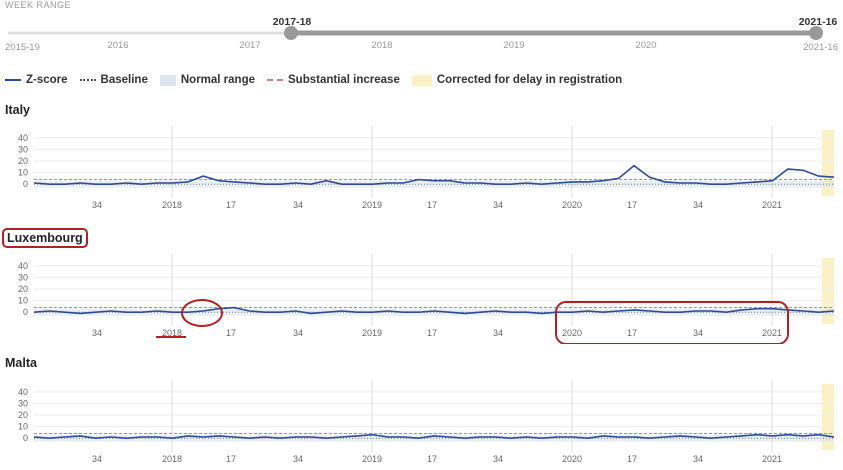 The image size is (843, 470). What do you see at coordinates (217, 80) in the screenshot?
I see `legend-normal-range-label: Normal range` at bounding box center [217, 80].